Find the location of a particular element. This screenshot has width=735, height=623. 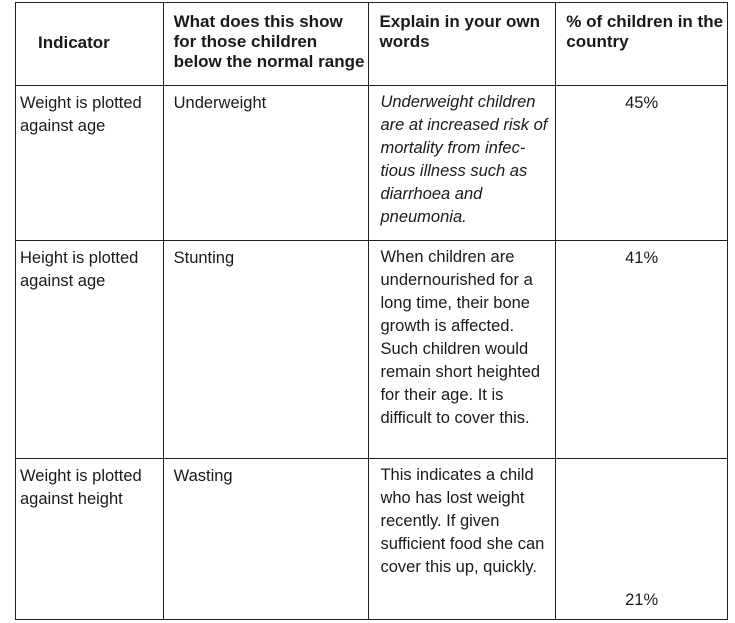

shows-cell: Underweight is located at coordinates (266, 163).